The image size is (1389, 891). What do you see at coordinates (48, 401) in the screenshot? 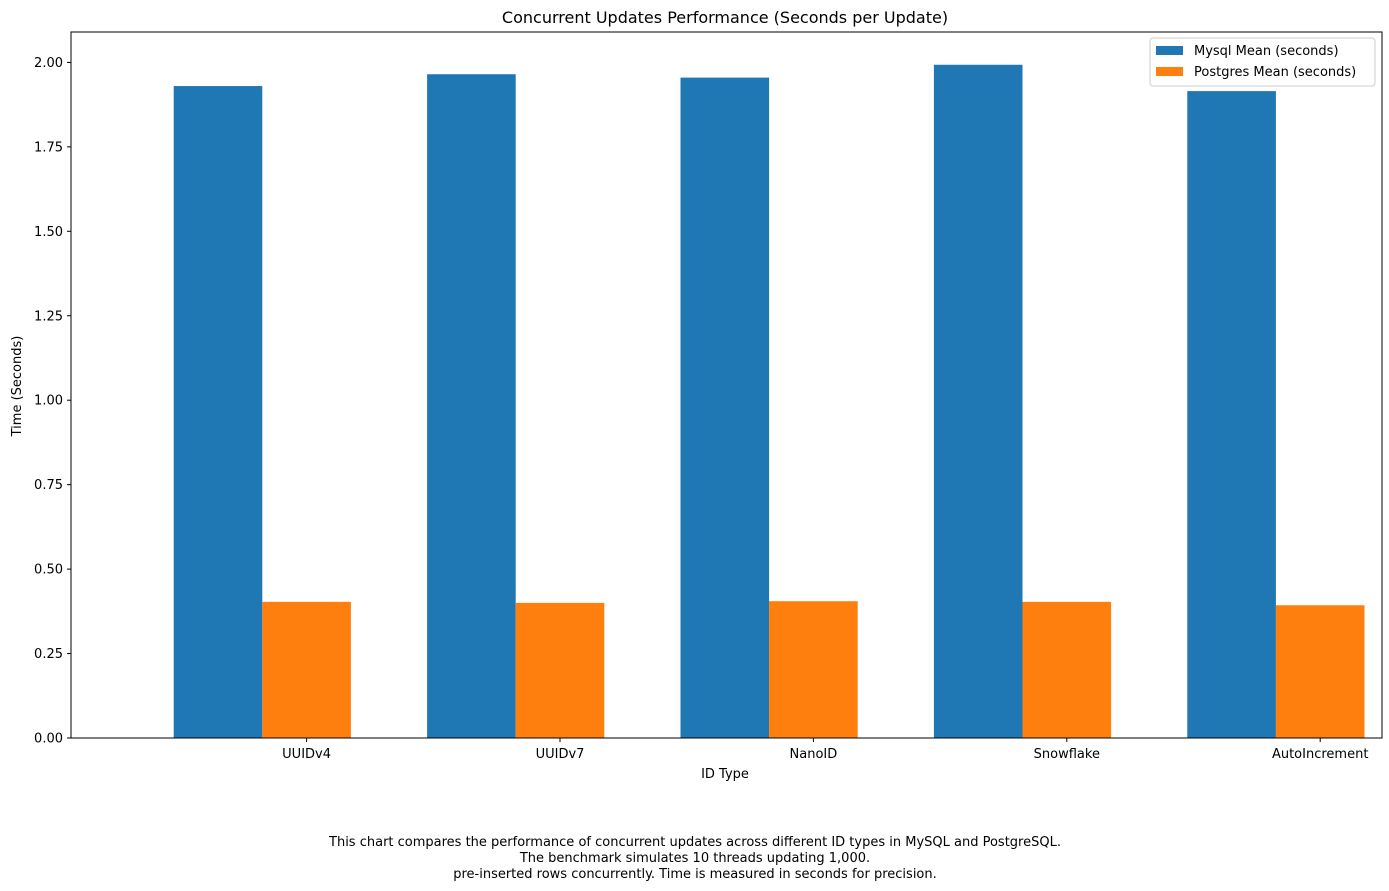
I see `y-tick-label: 1.00` at bounding box center [48, 401].